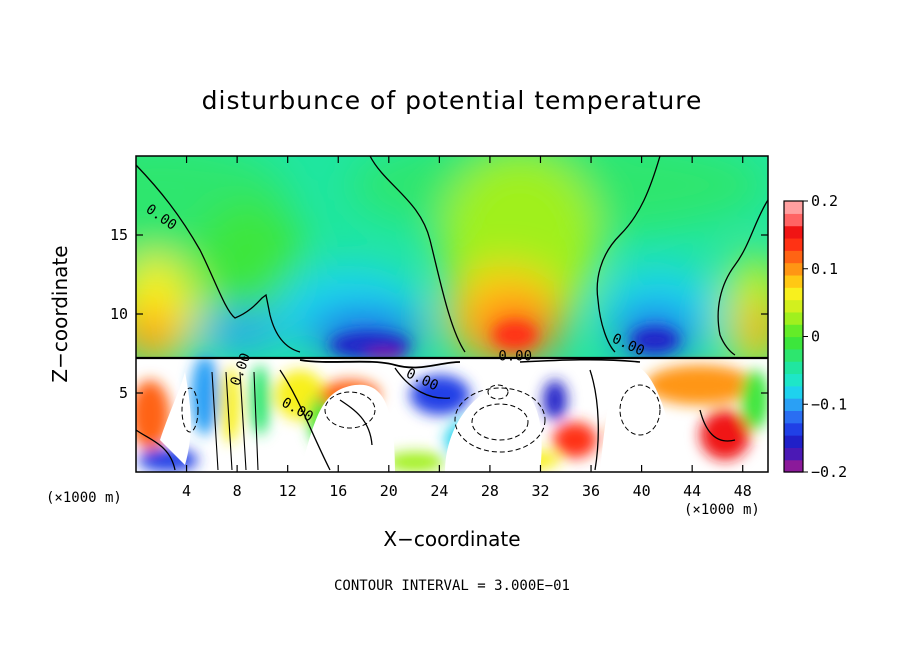 The width and height of the screenshot is (904, 654). I want to click on x-tick-label: 12, so click(288, 491).